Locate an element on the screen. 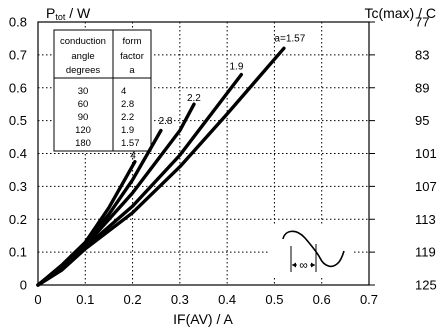 The width and height of the screenshot is (443, 329). y-tick-label: 0.3 is located at coordinates (18, 186).